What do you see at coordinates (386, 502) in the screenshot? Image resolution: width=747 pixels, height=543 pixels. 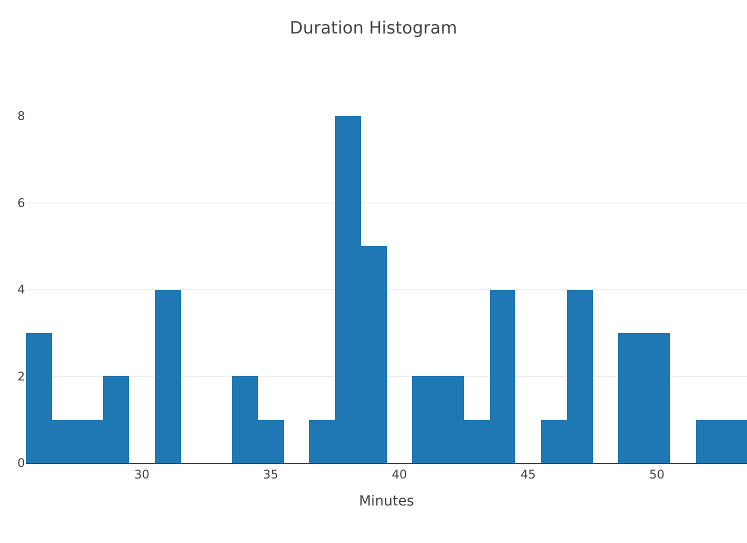 I see `x-axis-title: Minutes` at bounding box center [386, 502].